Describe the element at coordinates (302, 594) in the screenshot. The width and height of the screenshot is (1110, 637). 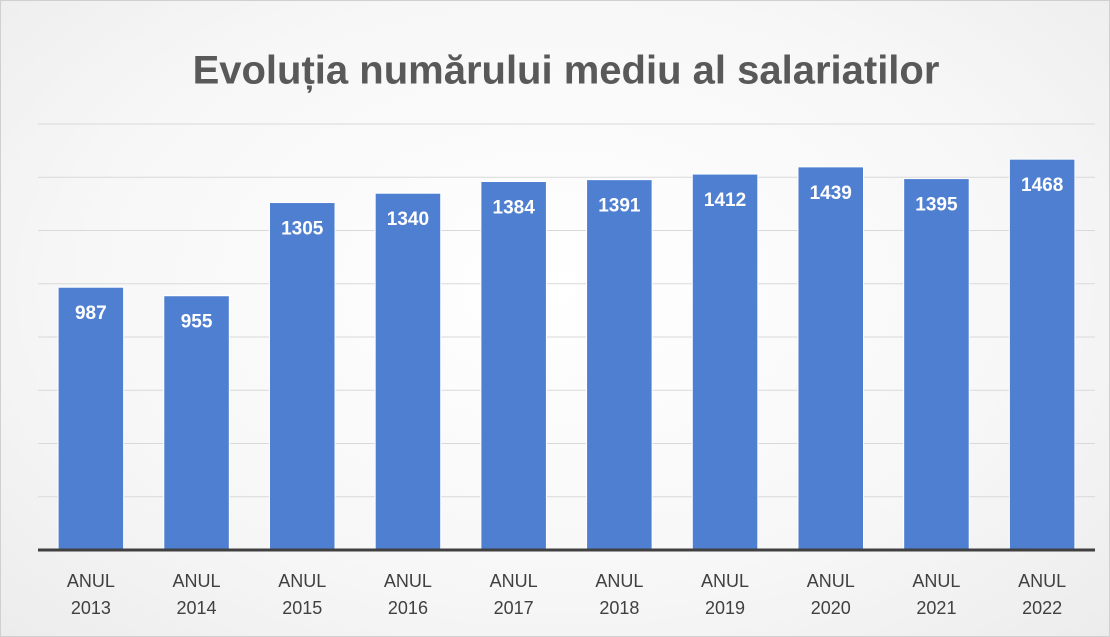
I see `x-tick-label: ANUL 2015` at that location.